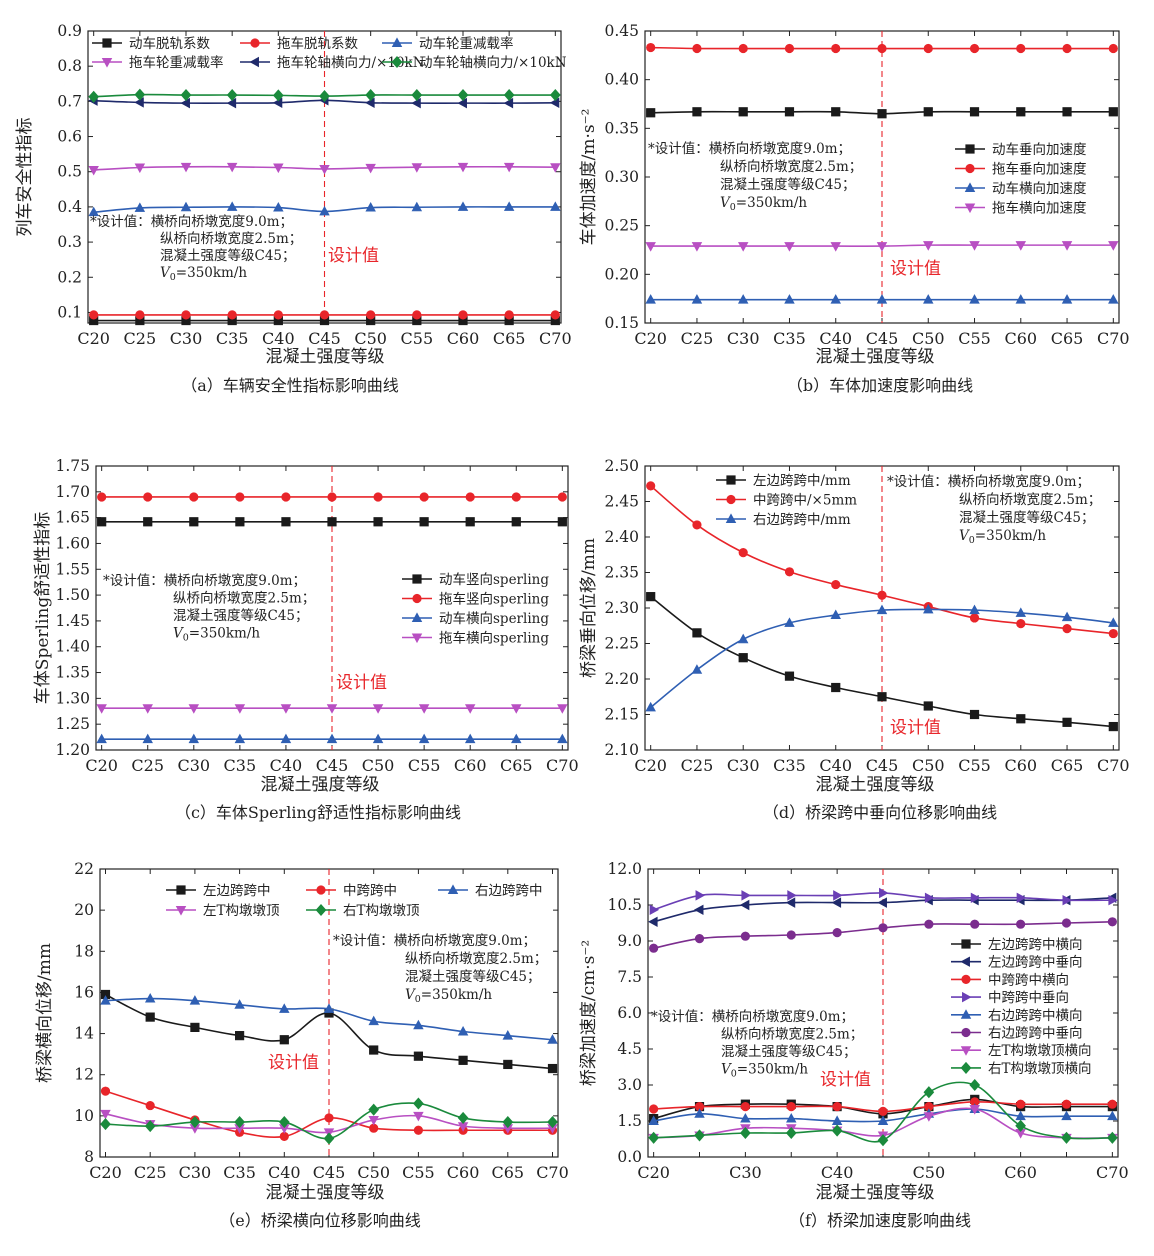 The image size is (1154, 1256). Describe the element at coordinates (621, 644) in the screenshot. I see `y-tick-label: 2.25` at that location.